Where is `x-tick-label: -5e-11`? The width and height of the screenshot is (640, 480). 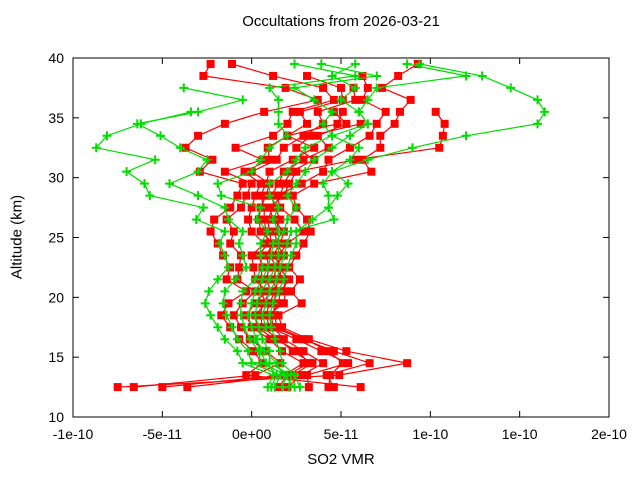 x-tick-label: -5e-11 is located at coordinates (163, 434).